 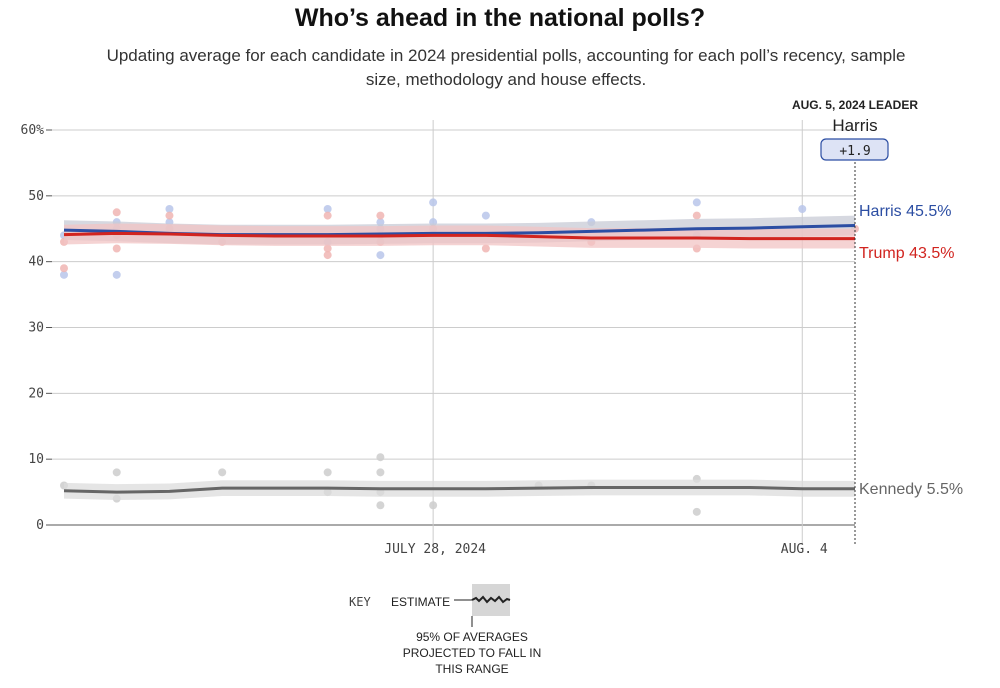 I want to click on y-tick-label: 0, so click(x=40, y=525).